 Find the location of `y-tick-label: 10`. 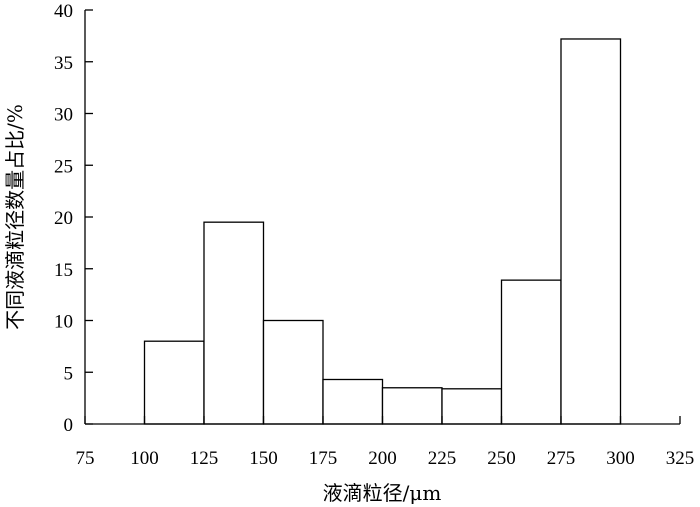

y-tick-label: 10 is located at coordinates (63, 322).